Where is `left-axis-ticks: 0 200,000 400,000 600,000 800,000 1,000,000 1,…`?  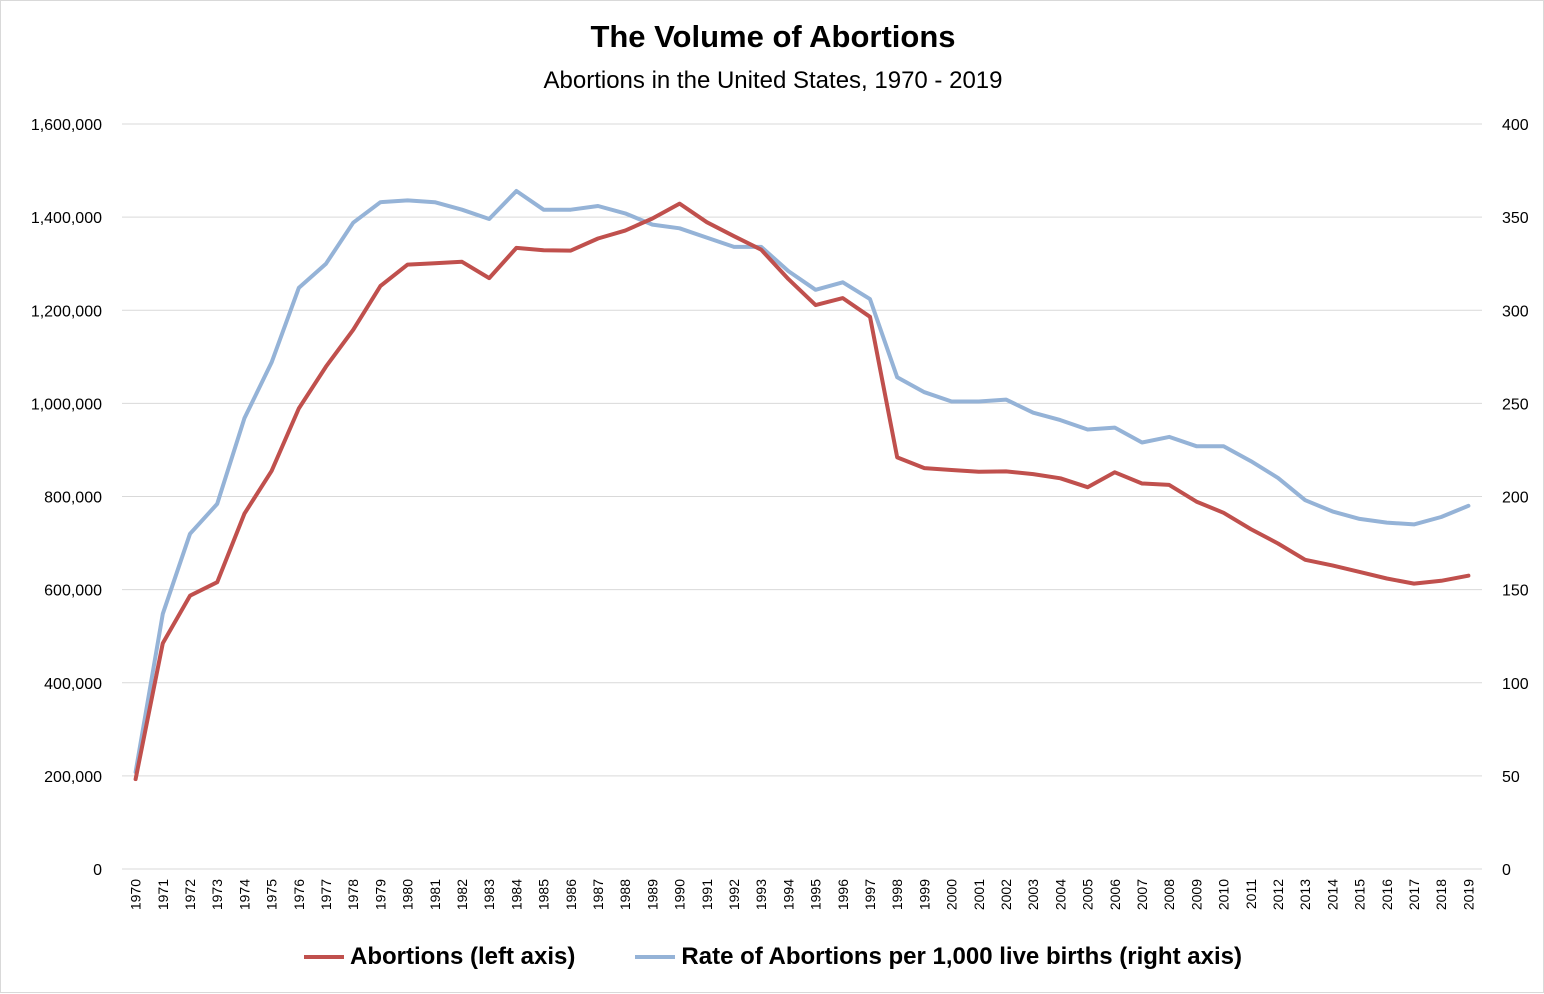 left-axis-ticks: 0 200,000 400,000 600,000 800,000 1,000,000 1,… is located at coordinates (66, 498).